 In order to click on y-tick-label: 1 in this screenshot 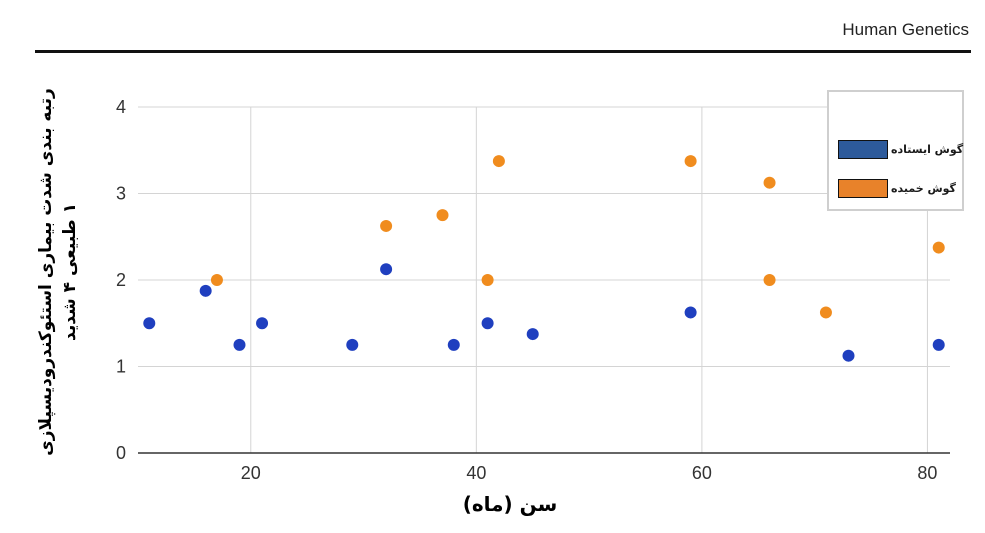, I will do `click(121, 367)`.